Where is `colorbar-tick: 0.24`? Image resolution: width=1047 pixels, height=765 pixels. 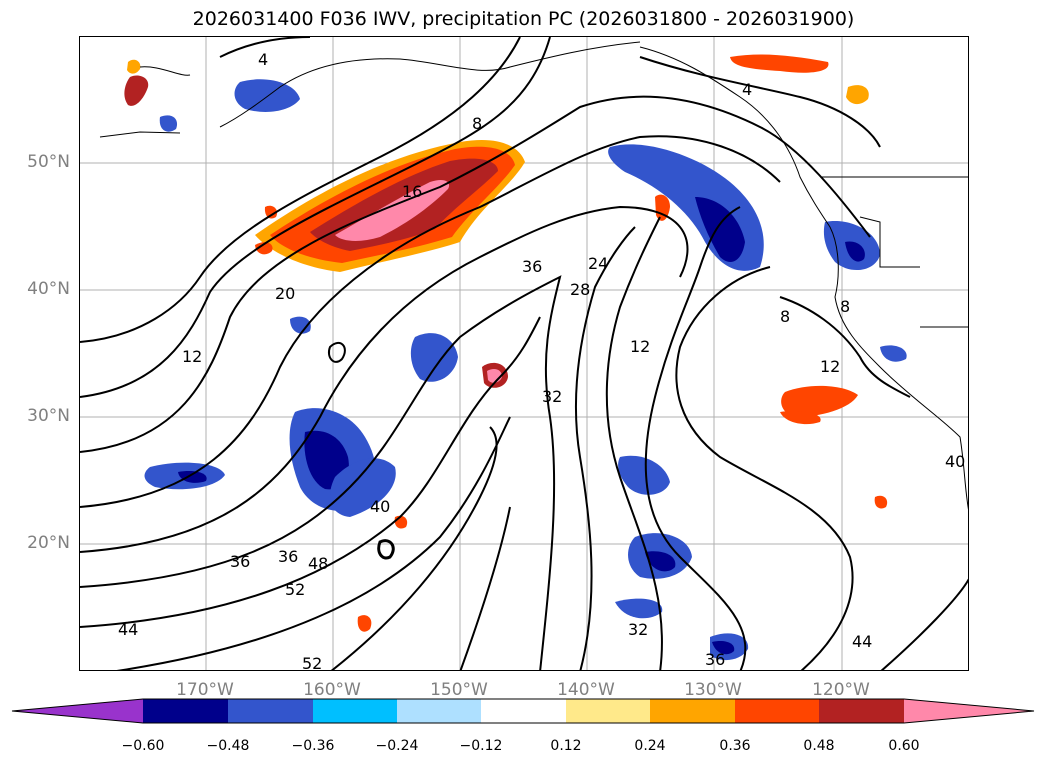
colorbar-tick: 0.24 is located at coordinates (650, 746).